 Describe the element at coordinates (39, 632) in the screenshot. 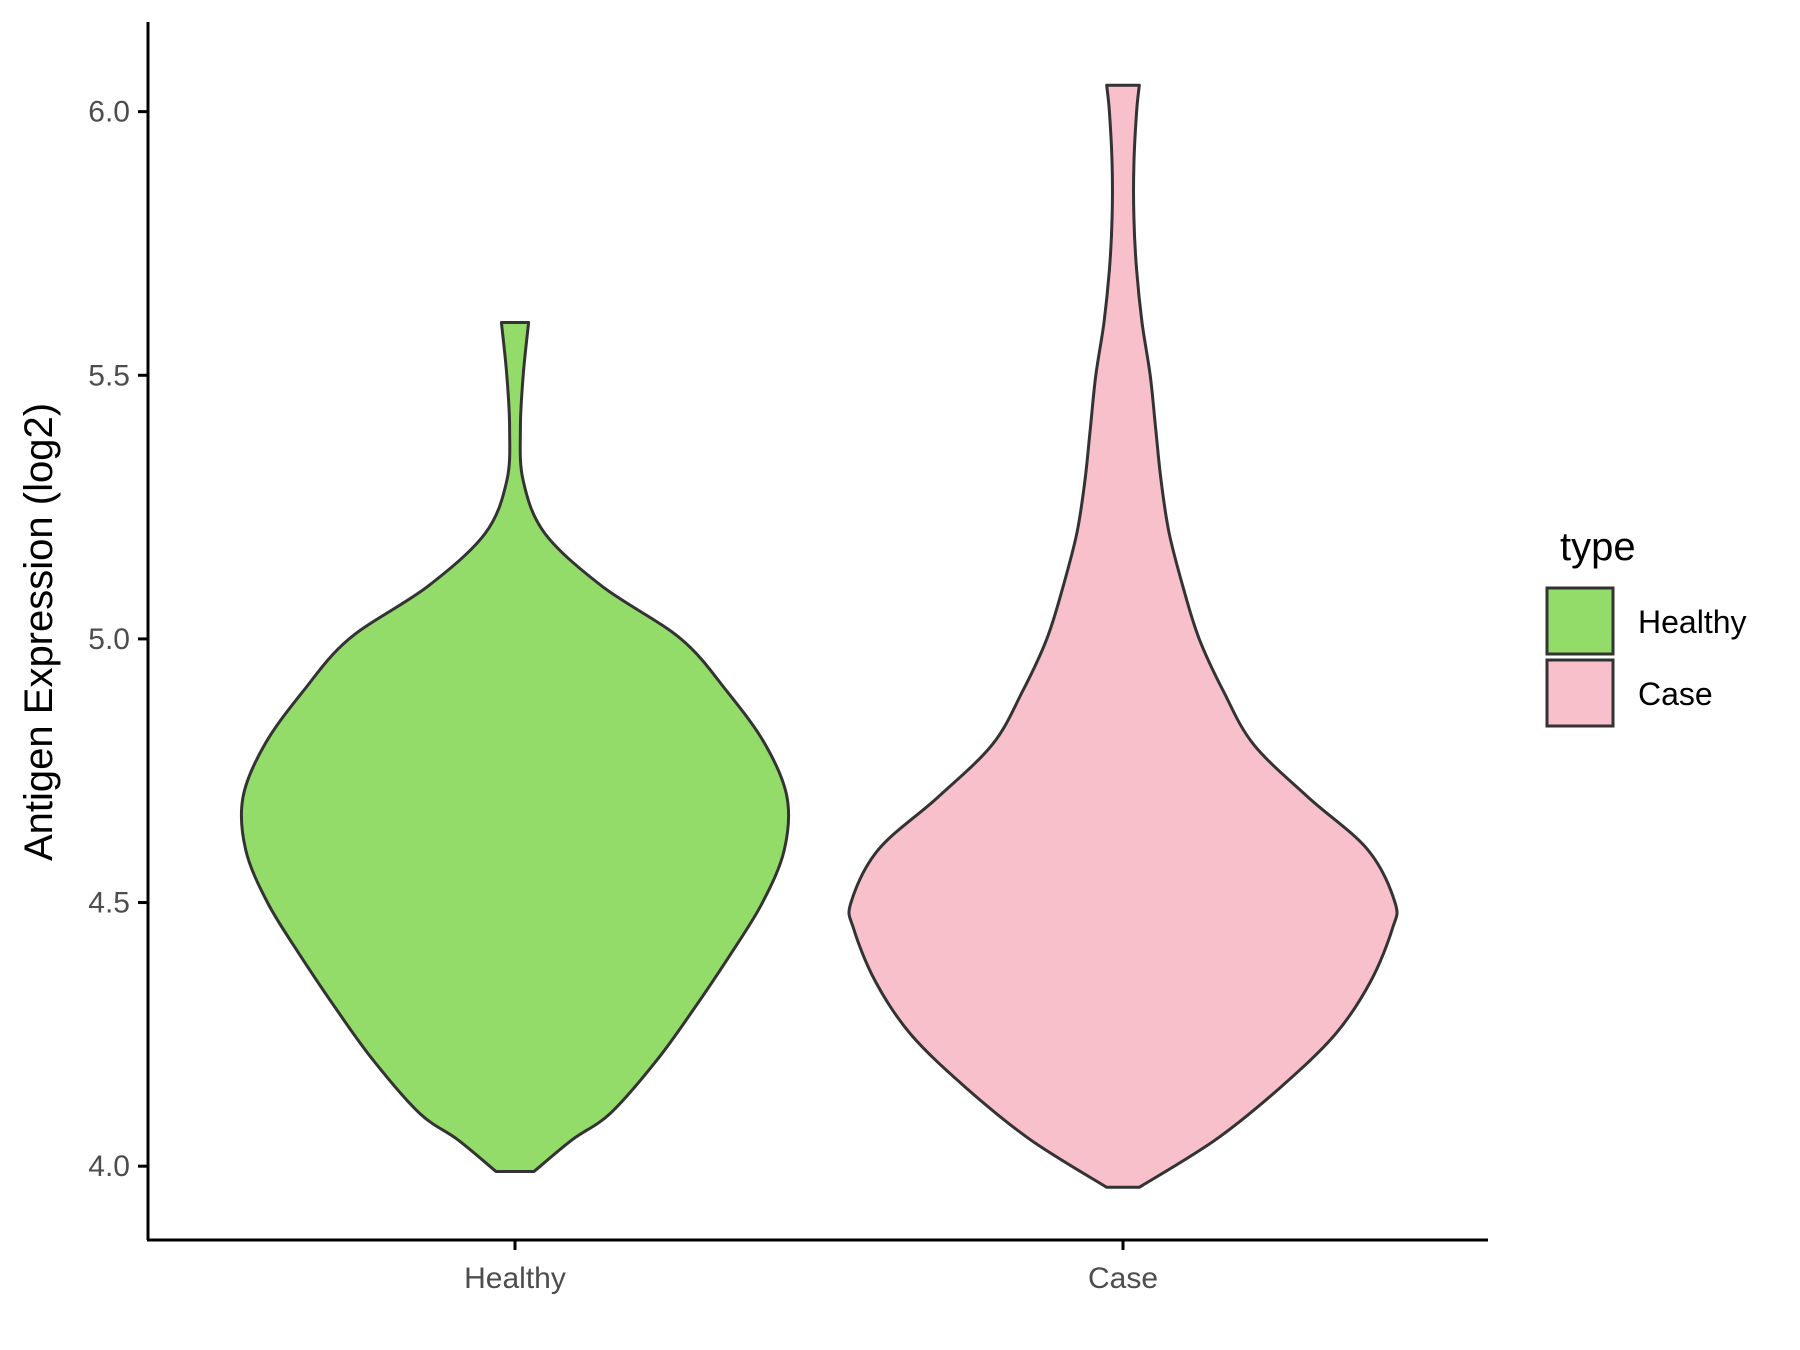

I see `y-axis-title: Antigen Expression (log2)` at that location.